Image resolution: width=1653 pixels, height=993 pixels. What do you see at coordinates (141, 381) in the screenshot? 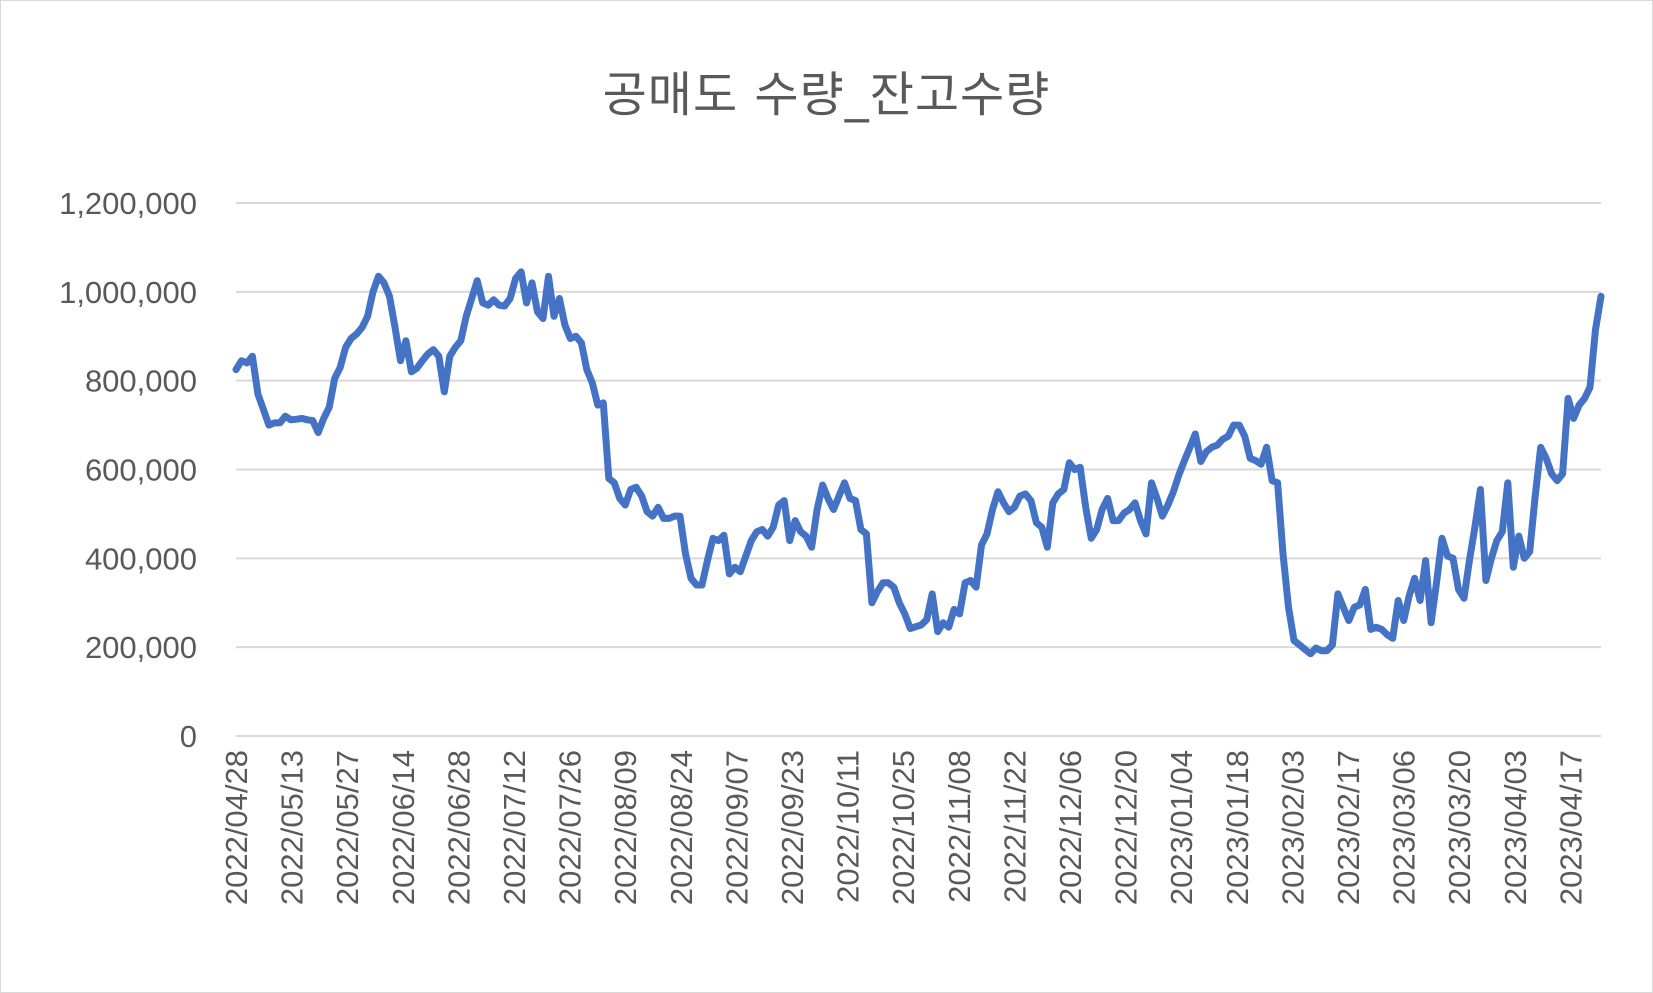
I see `y-tick-label: 800,000` at bounding box center [141, 381].